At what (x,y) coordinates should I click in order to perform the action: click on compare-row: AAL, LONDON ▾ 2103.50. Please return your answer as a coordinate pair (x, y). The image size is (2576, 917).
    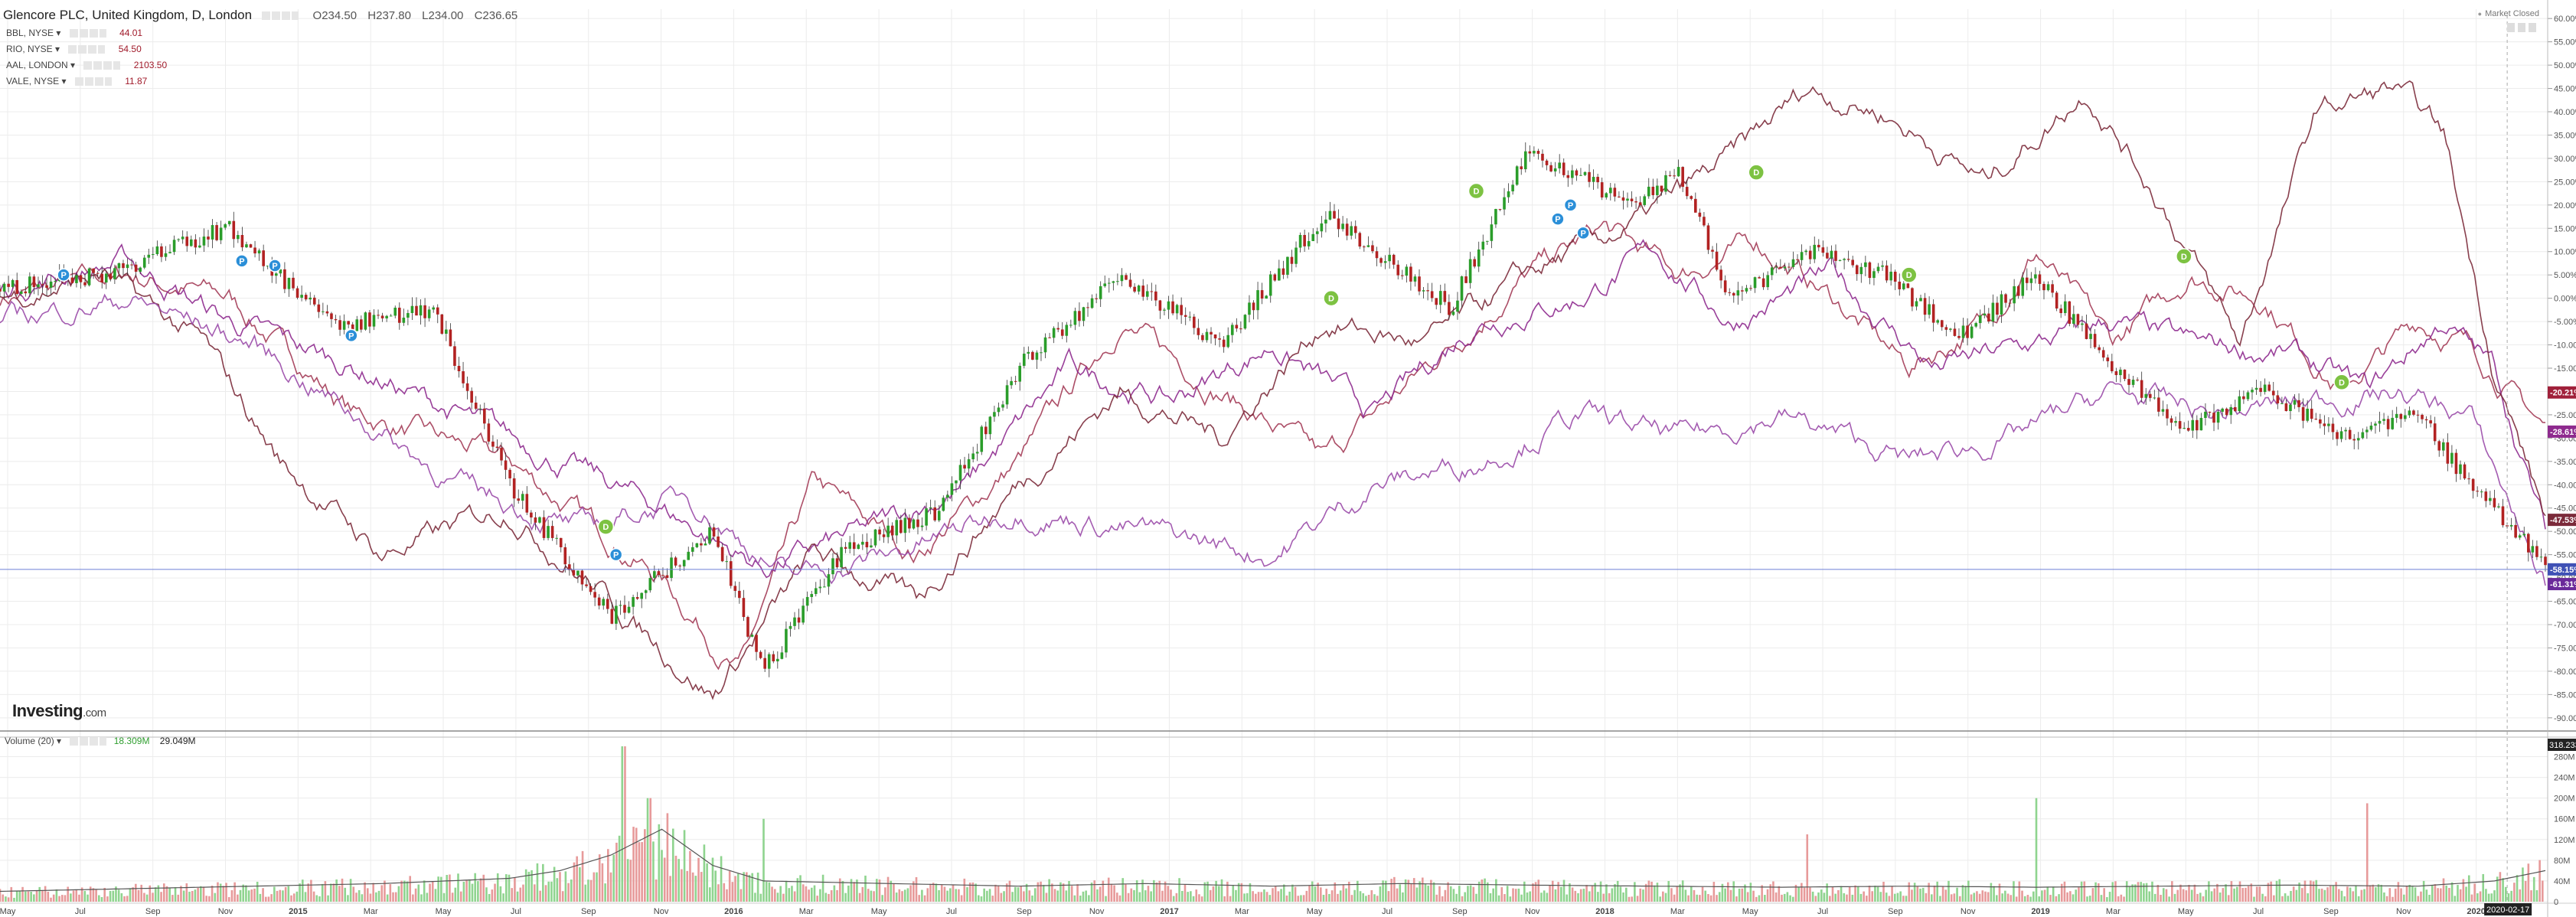
    Looking at the image, I should click on (87, 65).